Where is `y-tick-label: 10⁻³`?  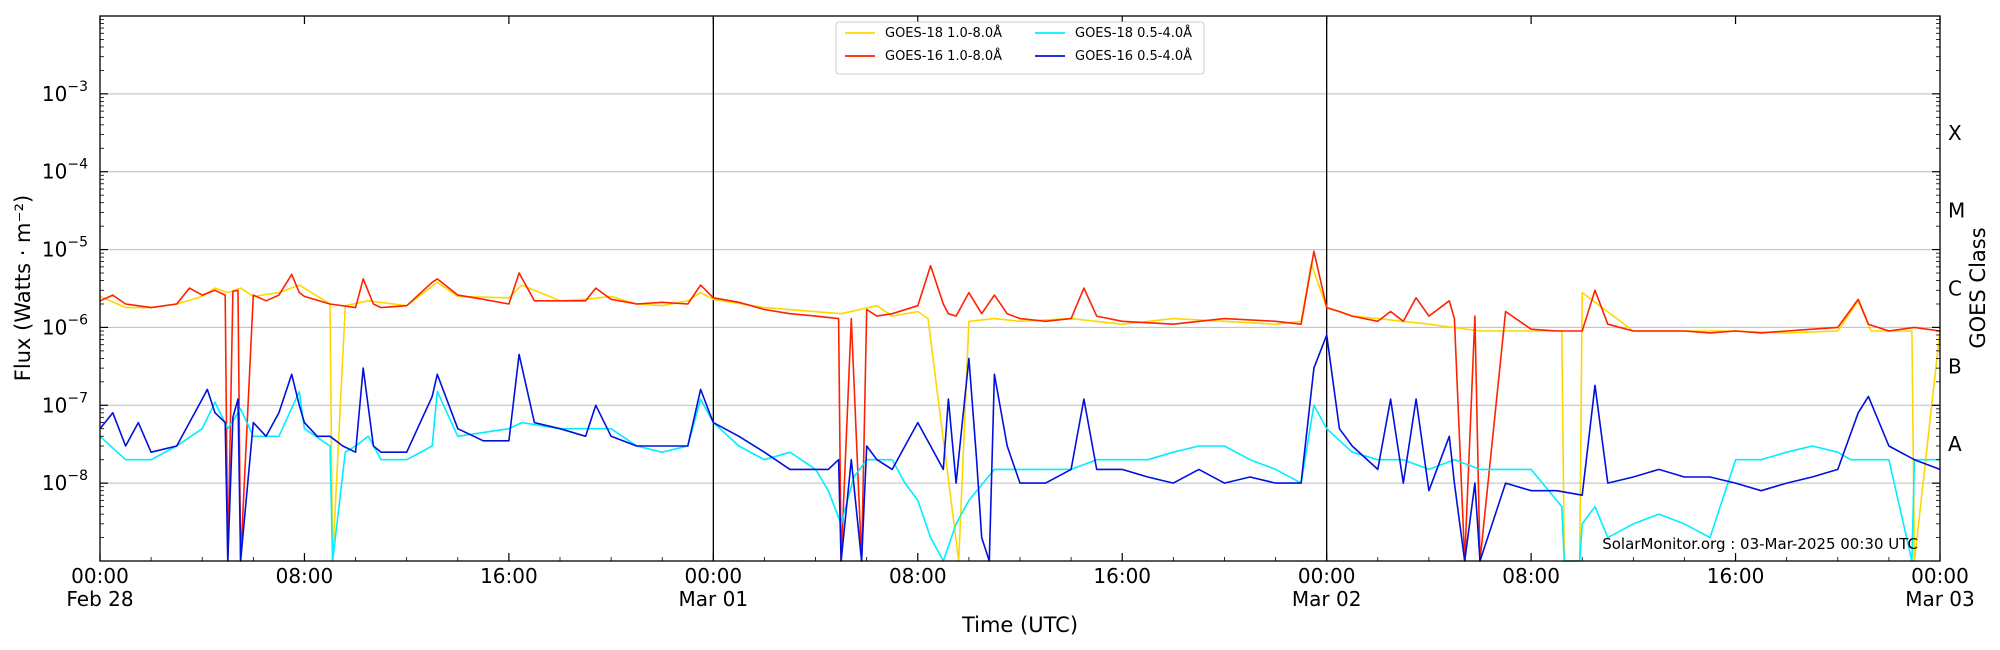 y-tick-label: 10⁻³ is located at coordinates (65, 92).